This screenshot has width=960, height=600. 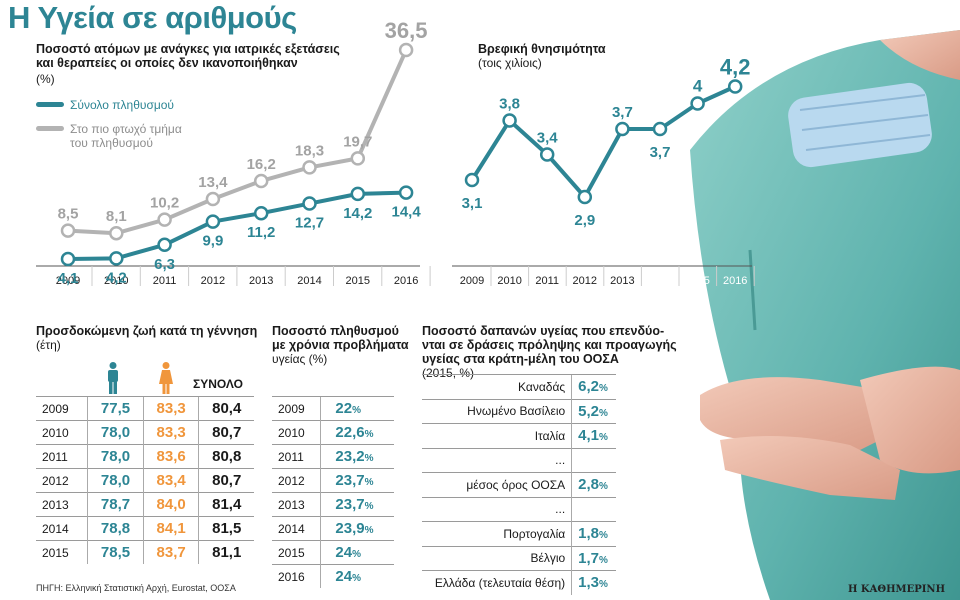 I want to click on cell-male: 77,5, so click(x=115, y=408).